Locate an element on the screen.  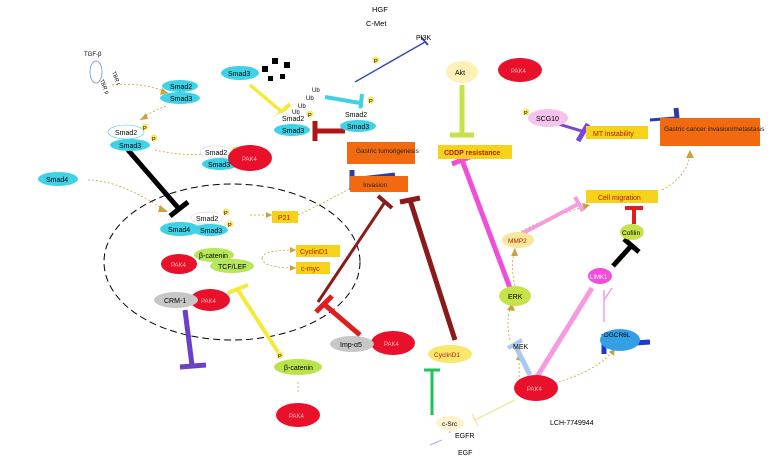
node-mmp2: MMP2 is located at coordinates (517, 241).